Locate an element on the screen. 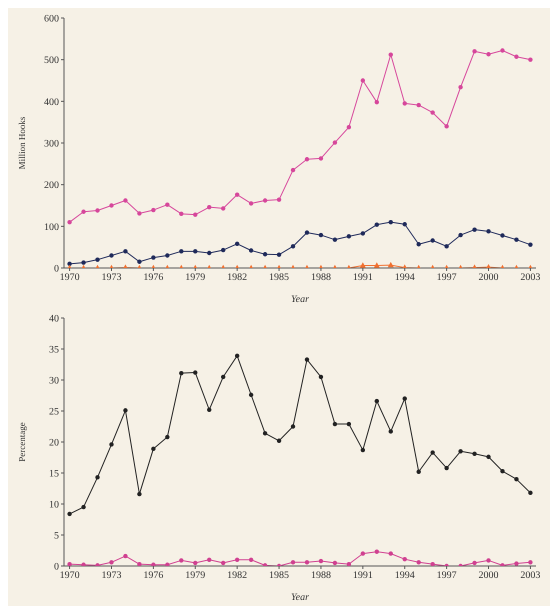 This screenshot has width=558, height=615. y-tick-label: 600 is located at coordinates (51, 19).